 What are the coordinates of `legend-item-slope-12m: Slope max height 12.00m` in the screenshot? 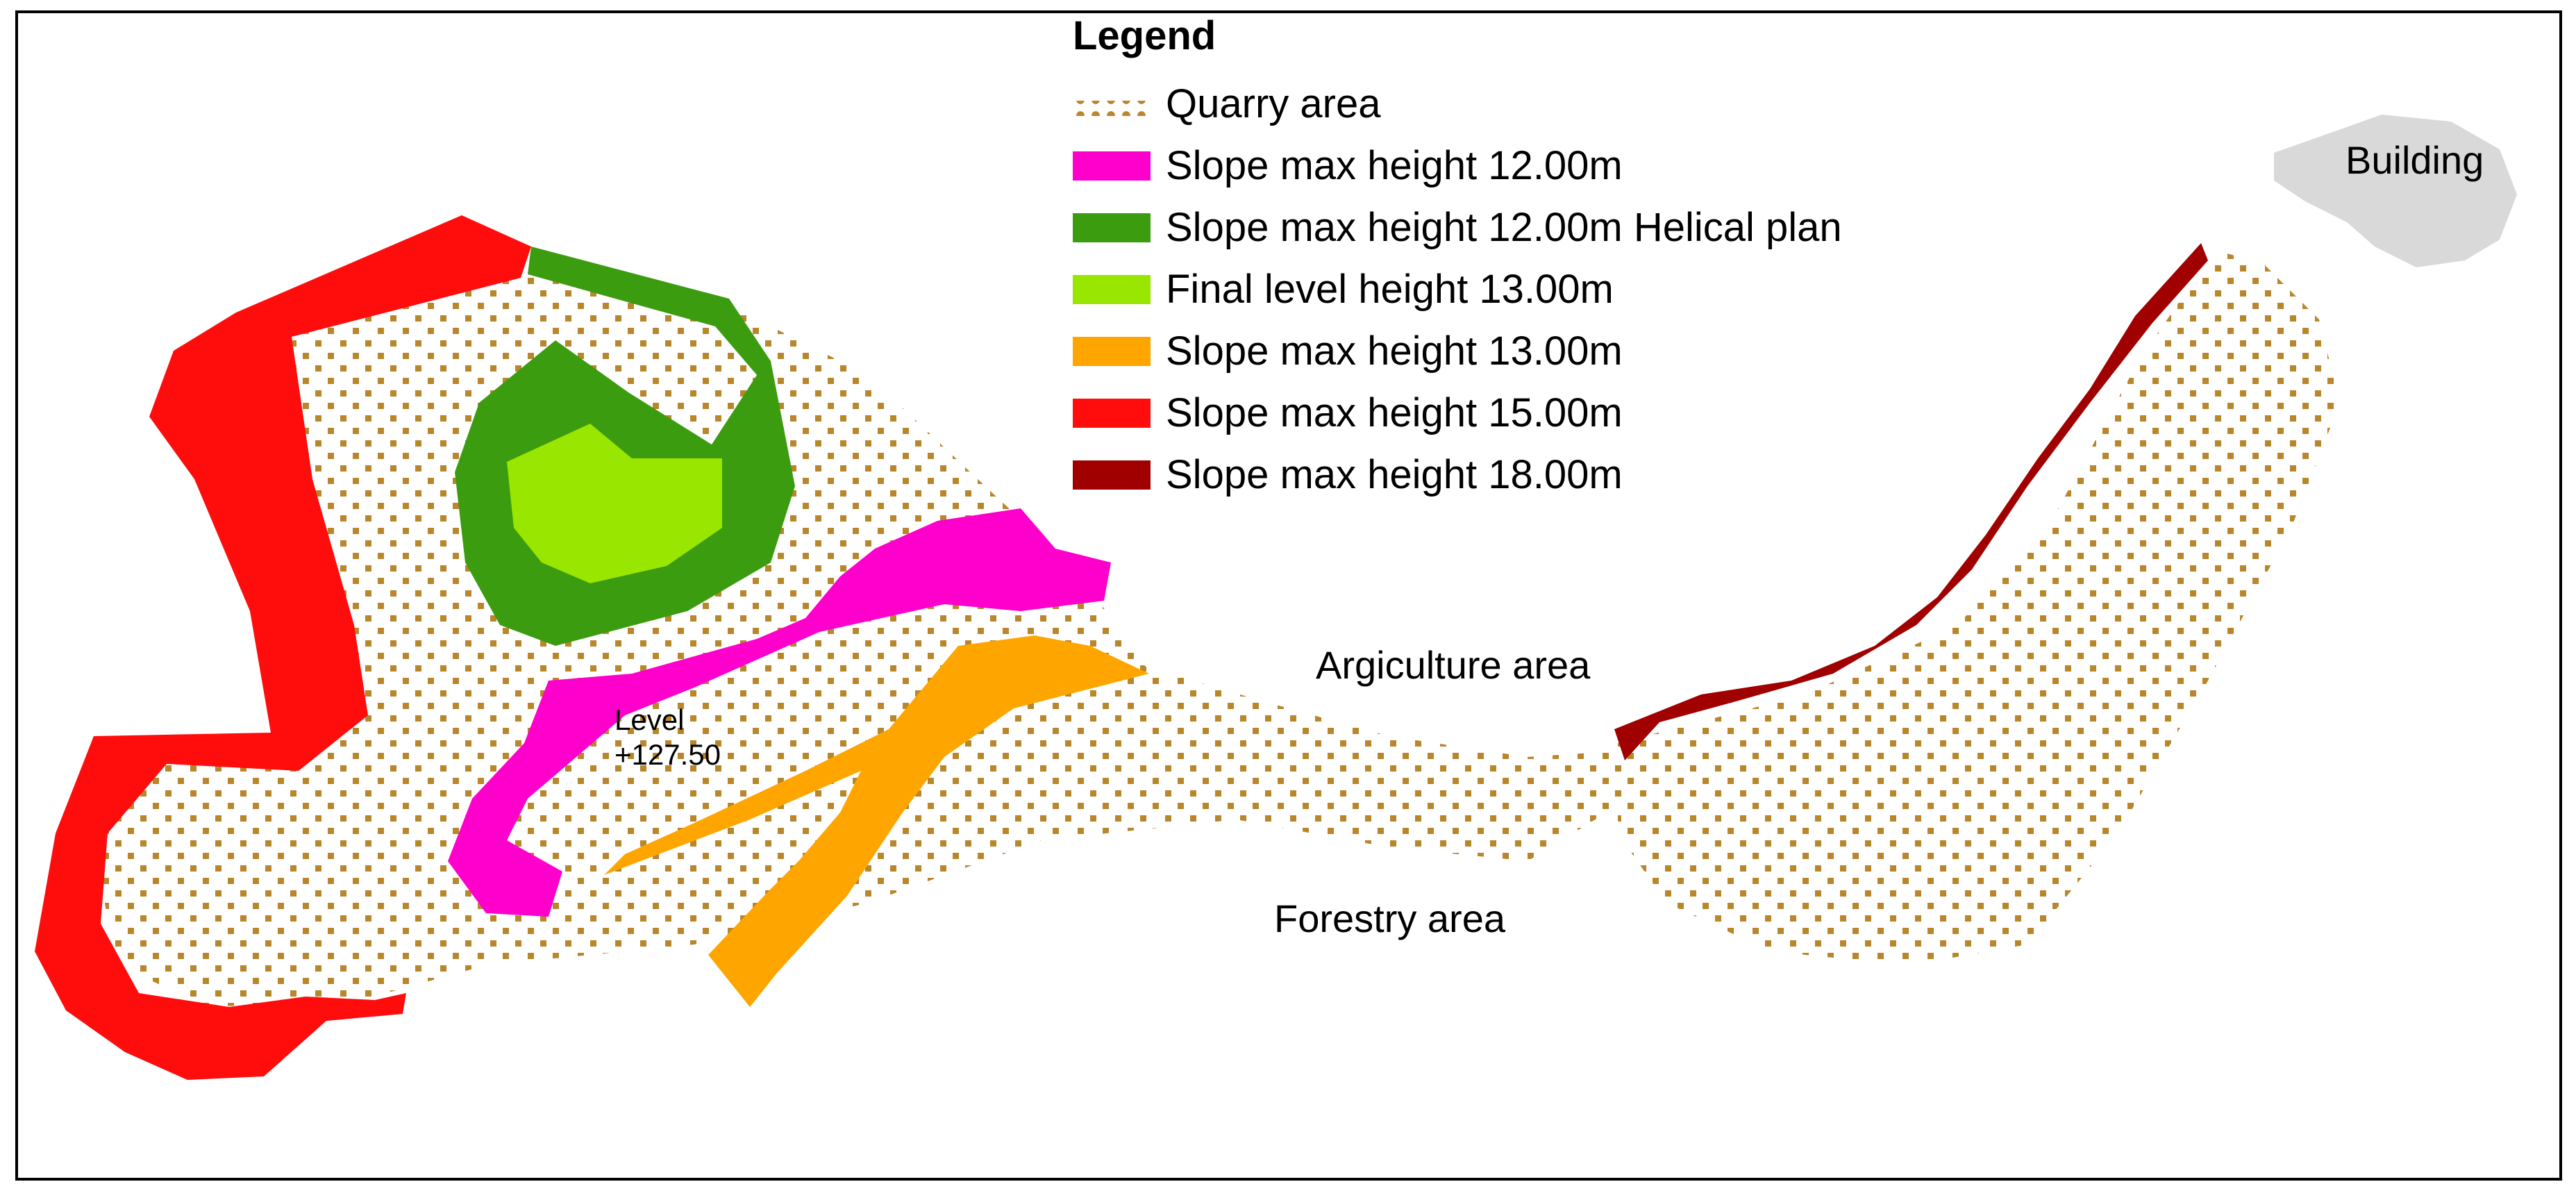 It's located at (1457, 166).